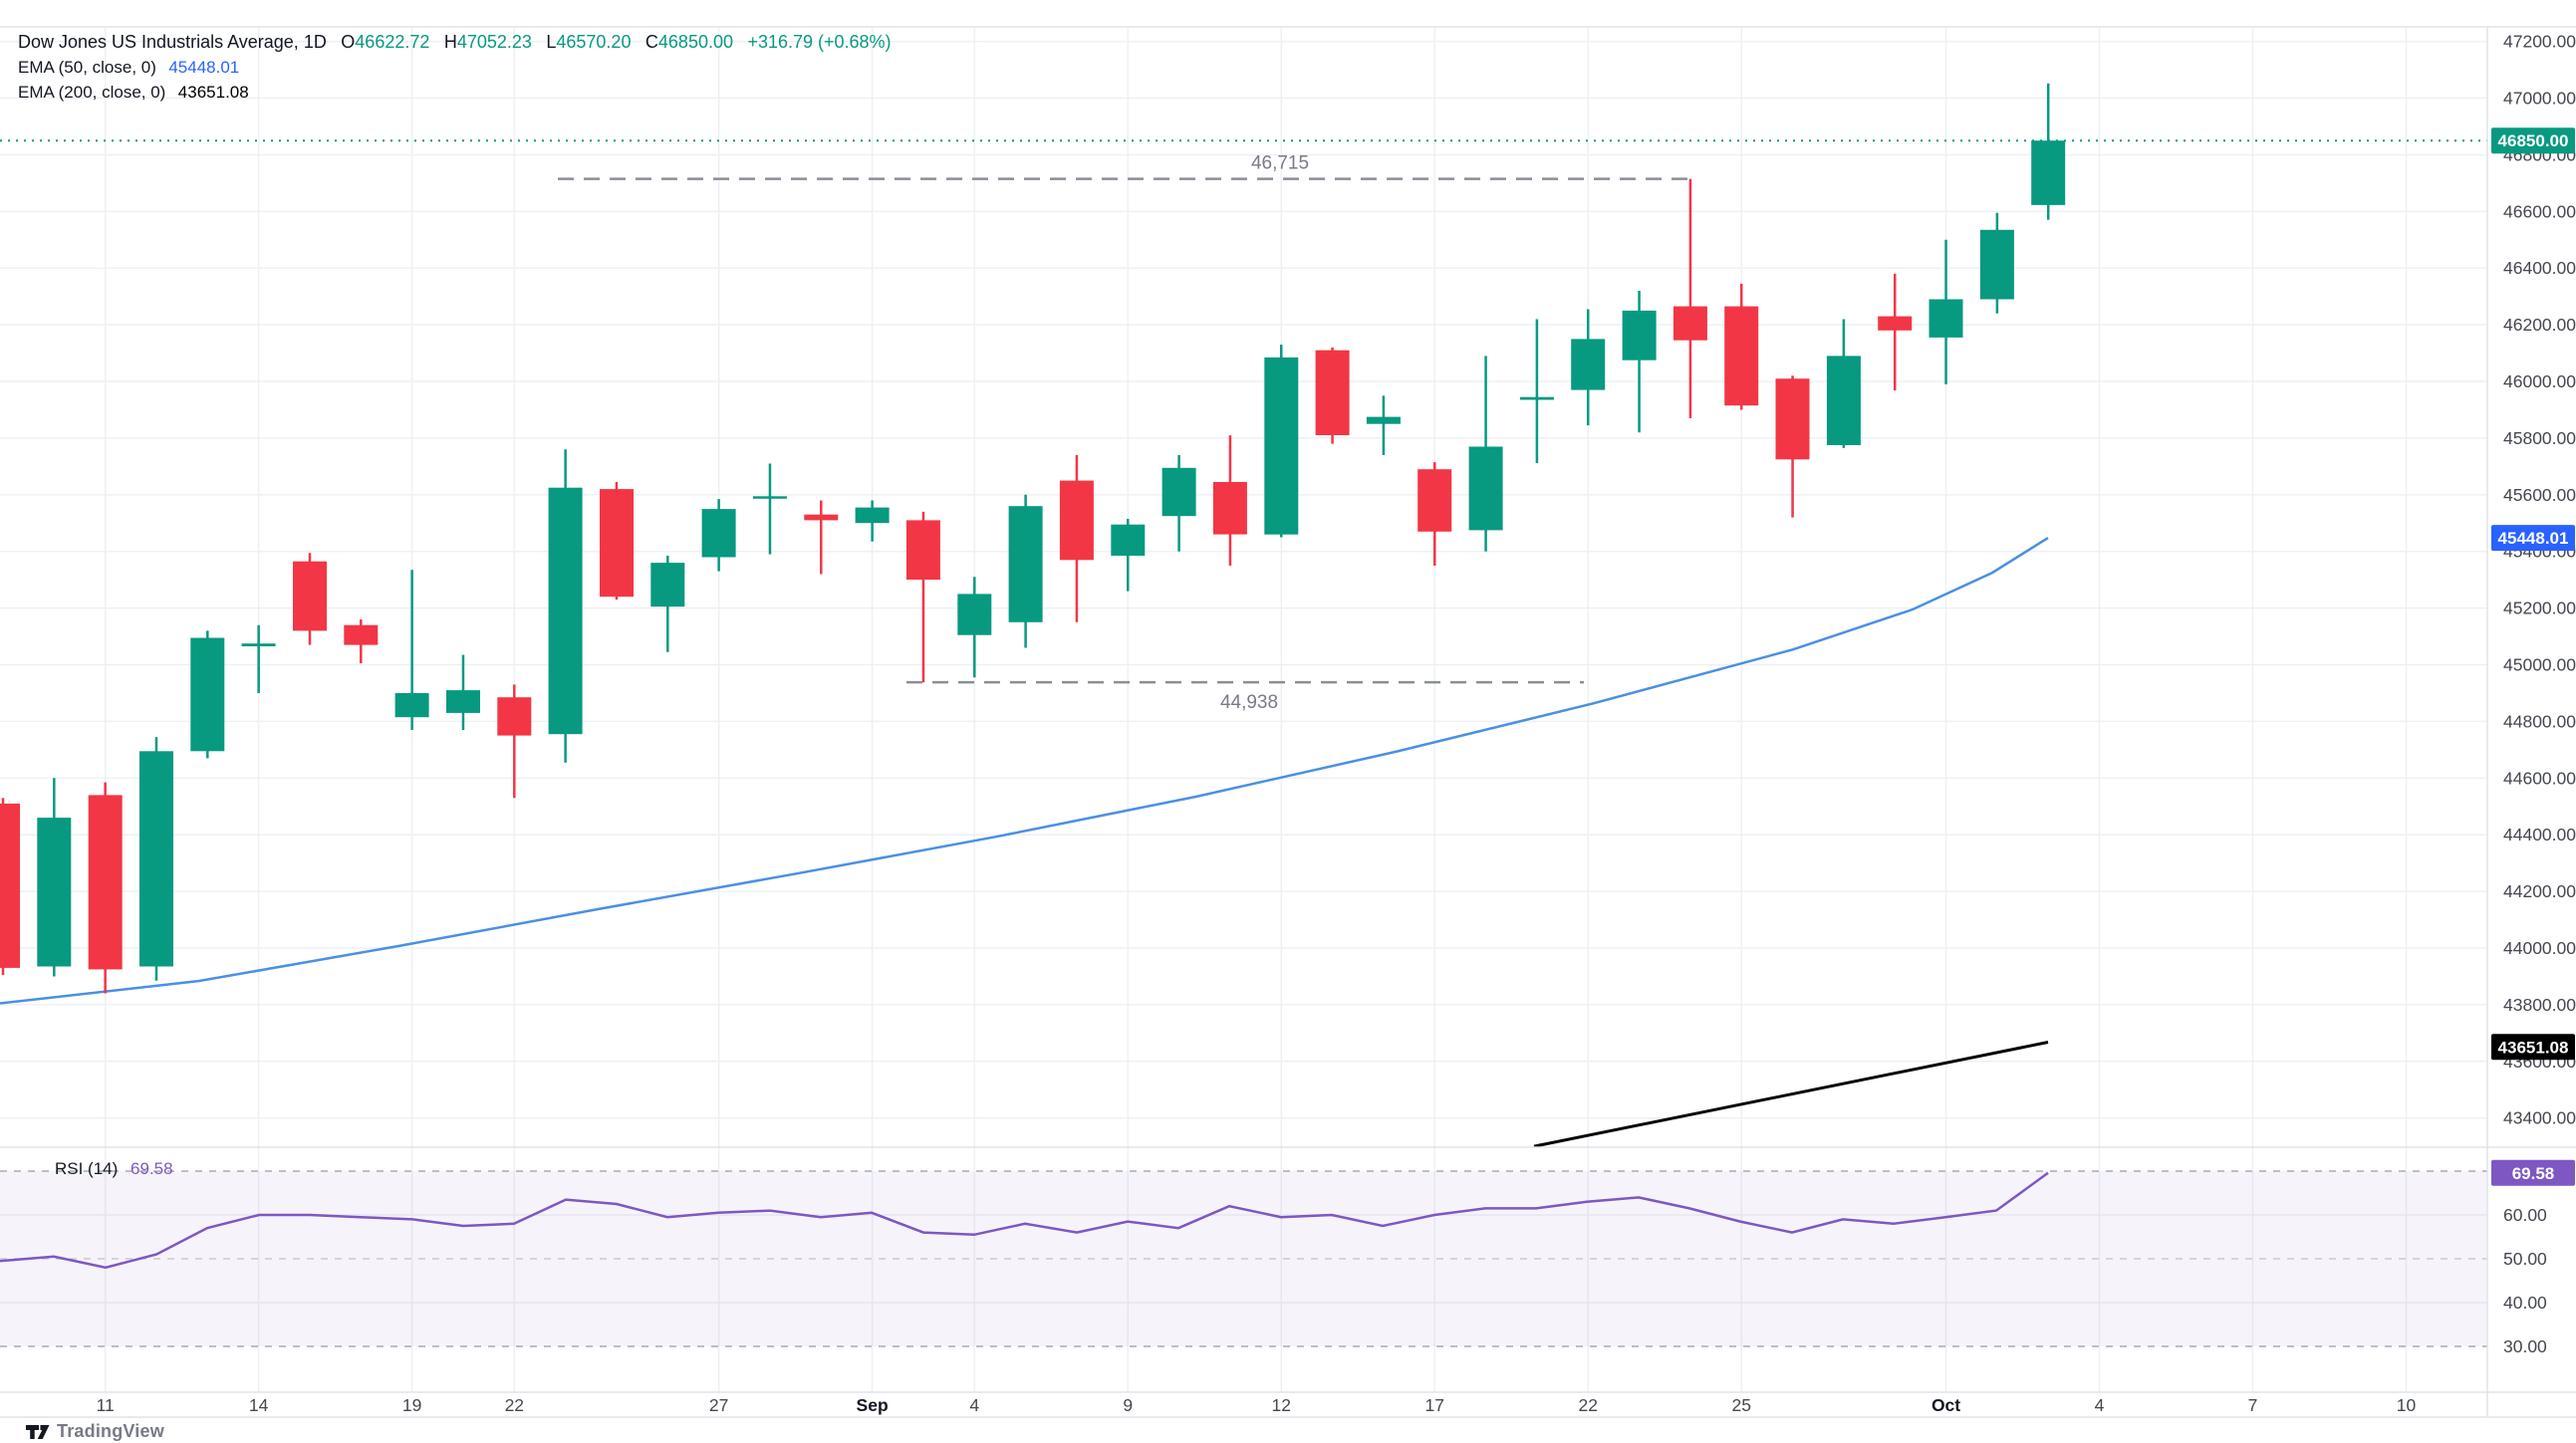  Describe the element at coordinates (873, 1405) in the screenshot. I see `svg-text: Sep` at that location.